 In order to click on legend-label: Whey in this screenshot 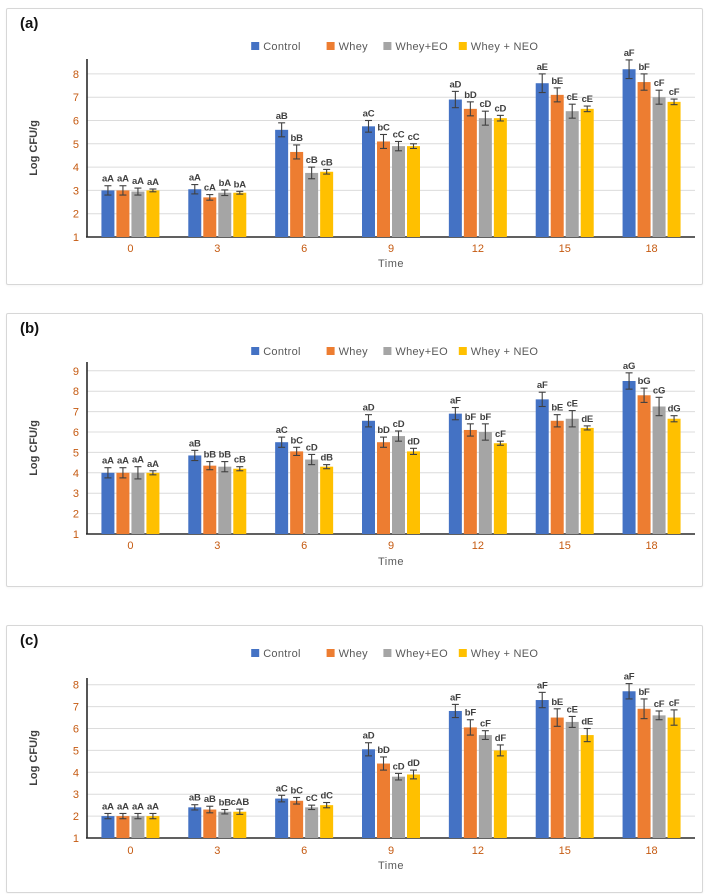, I will do `click(354, 352)`.